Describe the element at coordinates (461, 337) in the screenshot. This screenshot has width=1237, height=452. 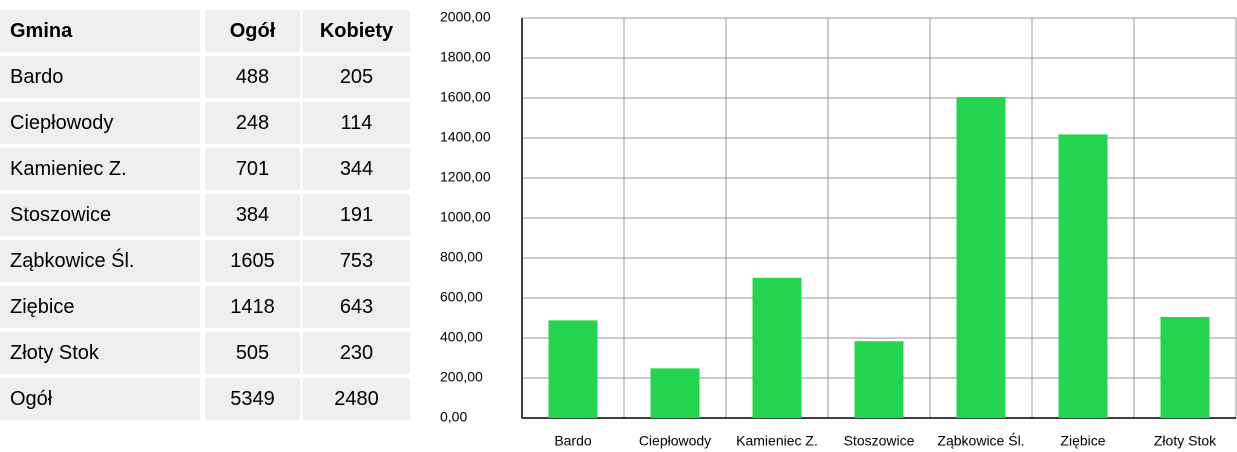
I see `y-tick-label: 400,00` at that location.